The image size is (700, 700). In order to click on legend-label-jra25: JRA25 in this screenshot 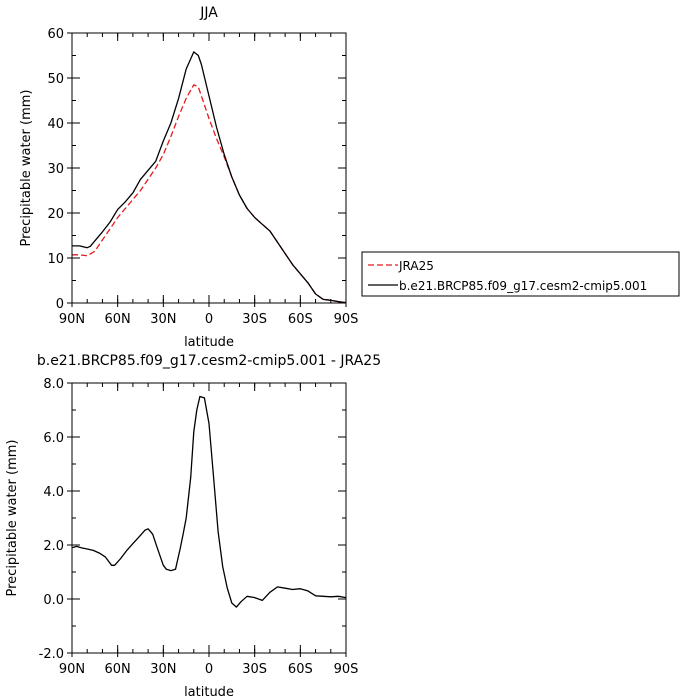, I will do `click(416, 266)`.